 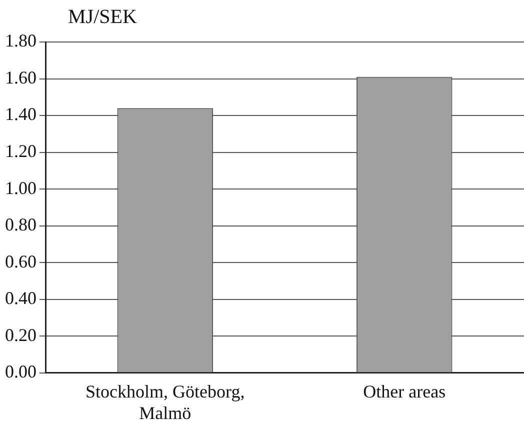 What do you see at coordinates (20, 224) in the screenshot?
I see `y-tick-label: 0.80` at bounding box center [20, 224].